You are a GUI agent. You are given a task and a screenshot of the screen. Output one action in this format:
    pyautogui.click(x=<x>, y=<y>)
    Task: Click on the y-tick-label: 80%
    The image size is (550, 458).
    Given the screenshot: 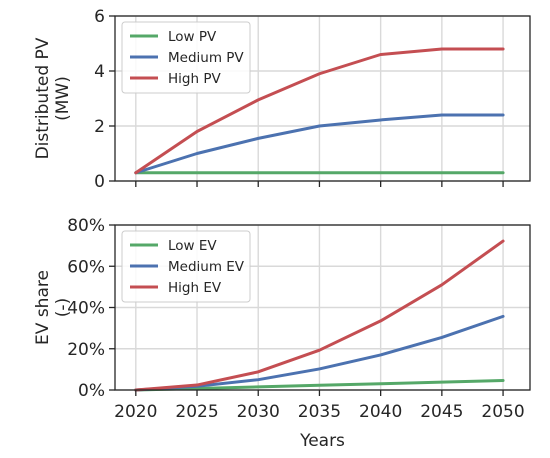 What is the action you would take?
    pyautogui.click(x=86, y=226)
    